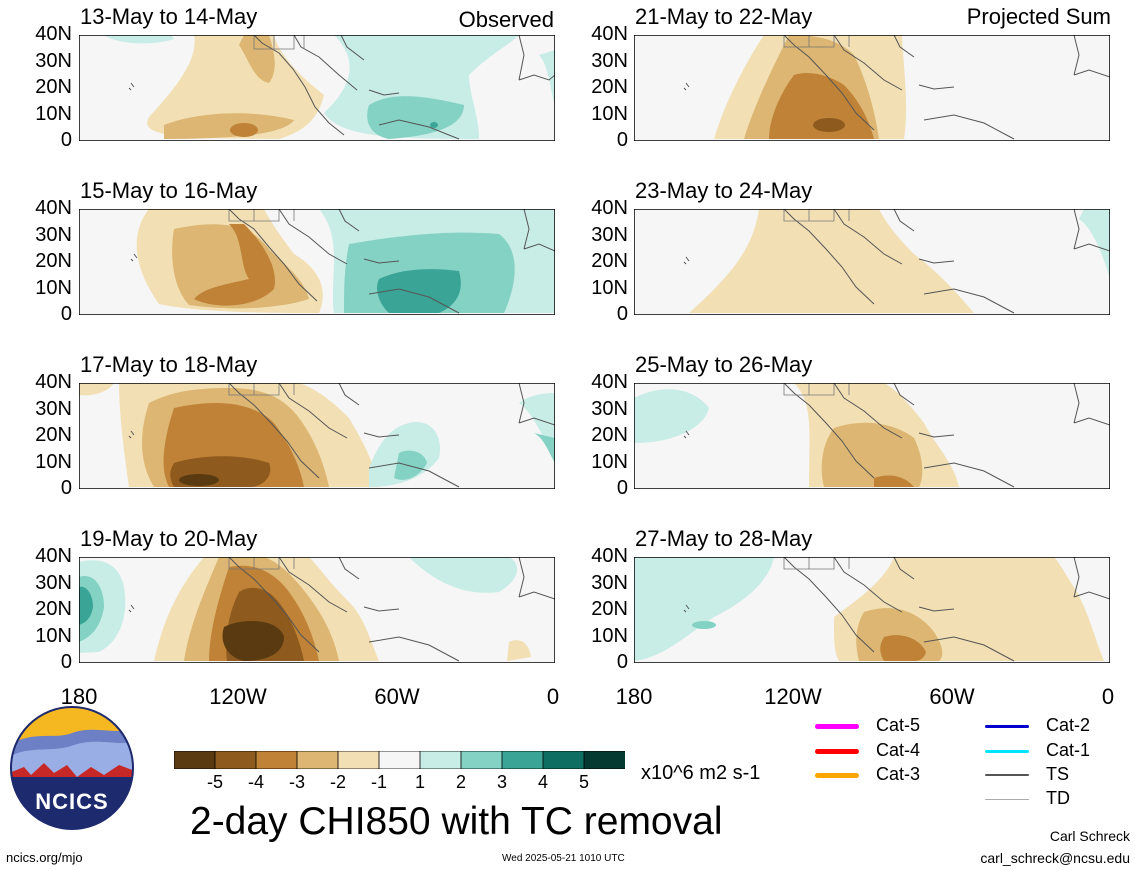 This screenshot has width=1135, height=871. I want to click on map-panel-23-may, so click(872, 262).